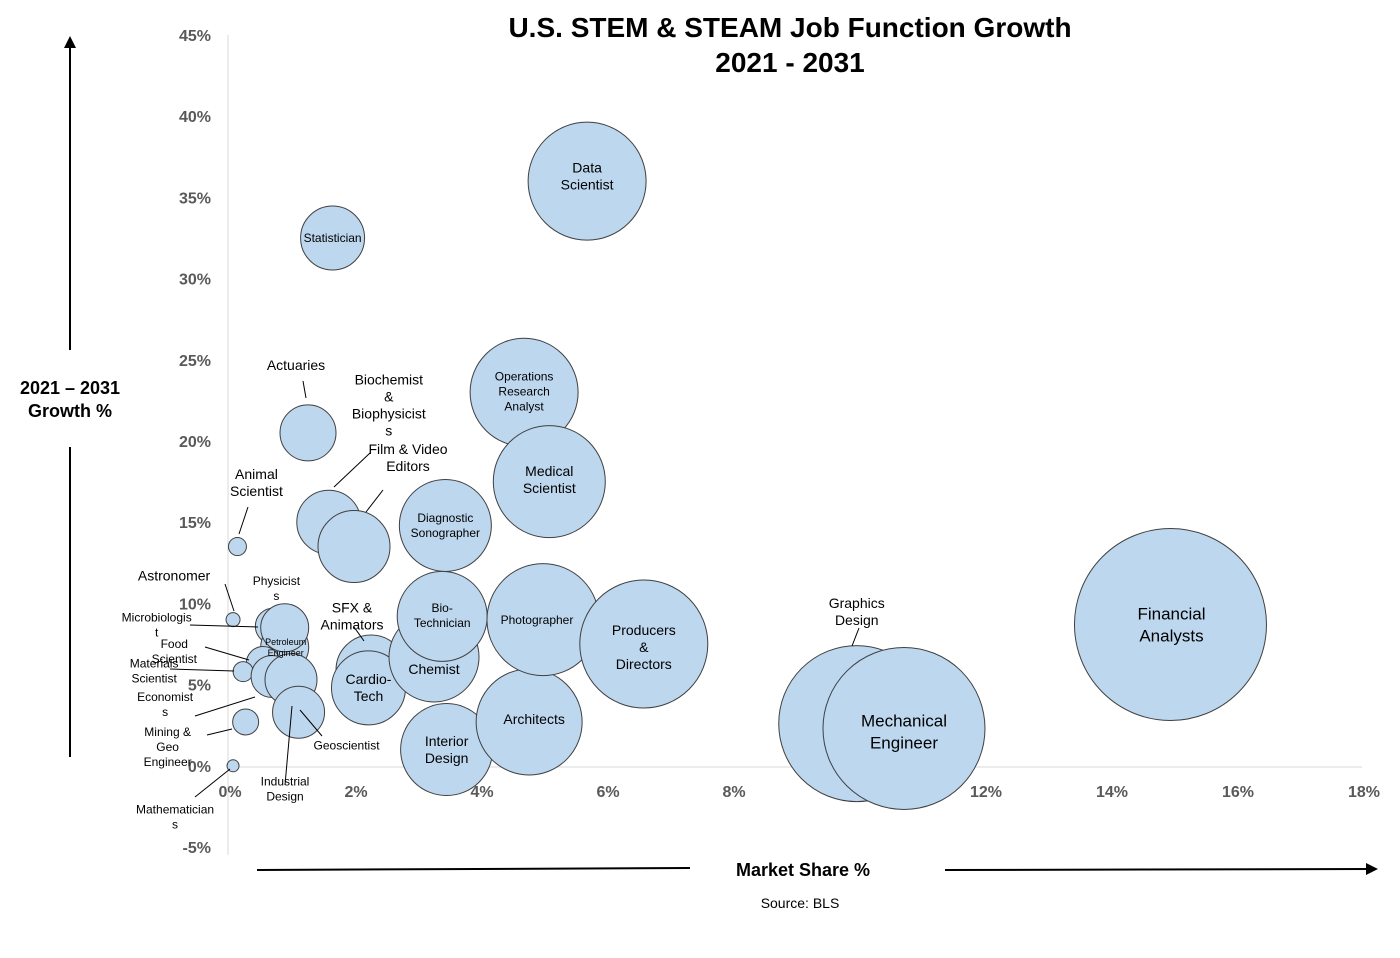 The width and height of the screenshot is (1400, 958). What do you see at coordinates (789, 62) in the screenshot?
I see `chart-title-line-2: 2021 - 2031` at bounding box center [789, 62].